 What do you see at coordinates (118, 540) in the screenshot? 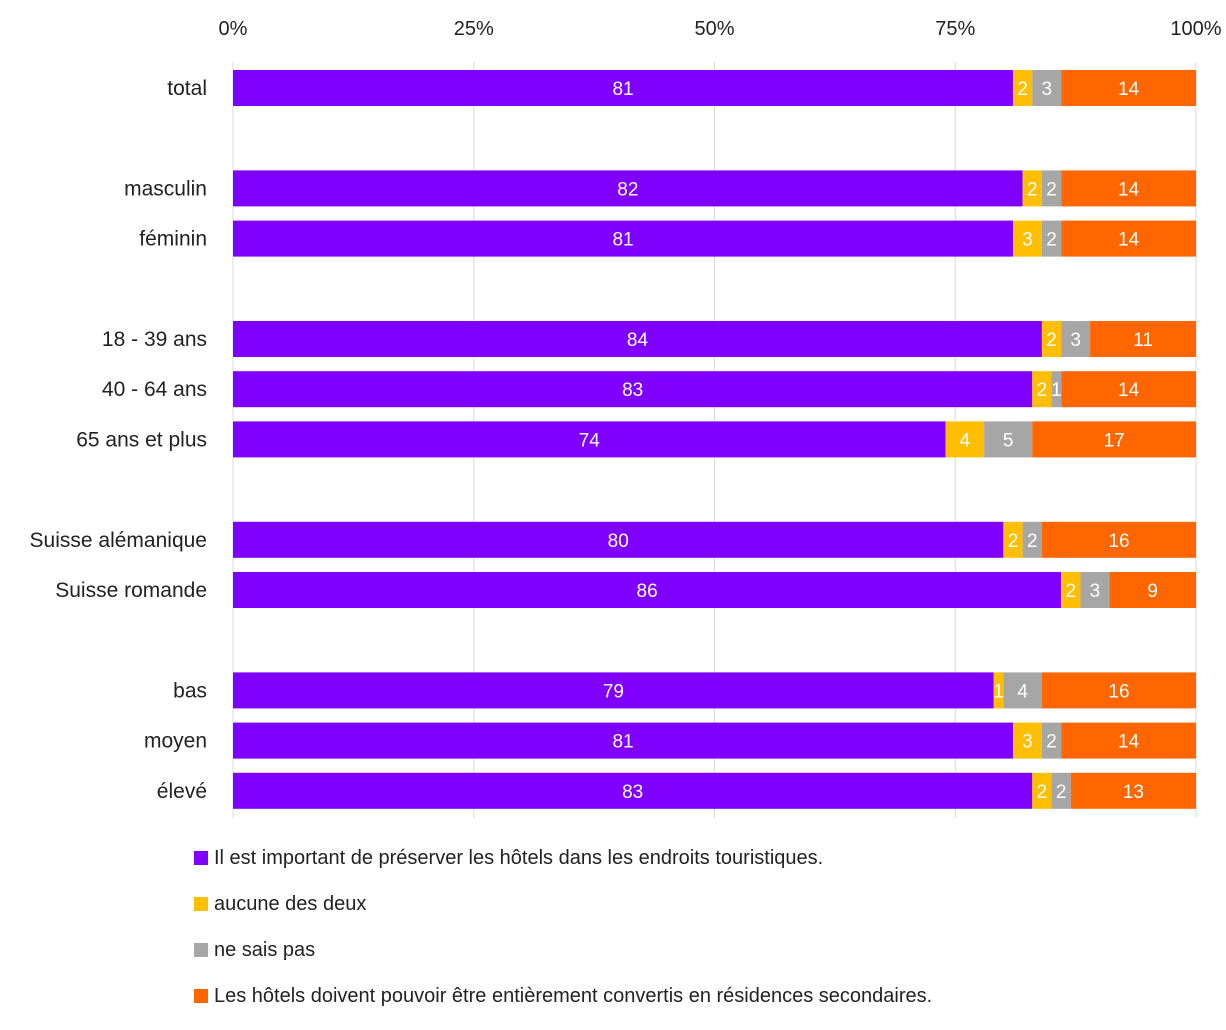
I see `category-label-suisse-alemanique: Suisse alémanique` at bounding box center [118, 540].